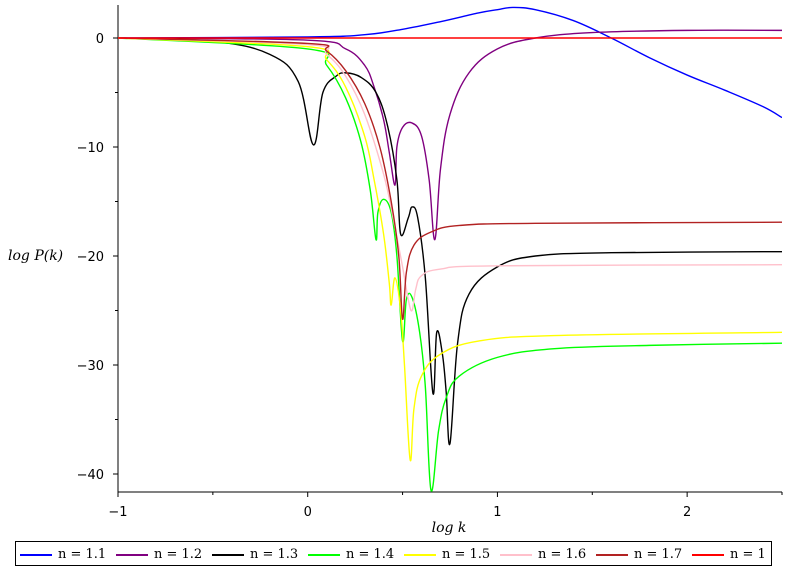 The height and width of the screenshot is (573, 790). Describe the element at coordinates (370, 554) in the screenshot. I see `legend-label: n = 1.4` at that location.